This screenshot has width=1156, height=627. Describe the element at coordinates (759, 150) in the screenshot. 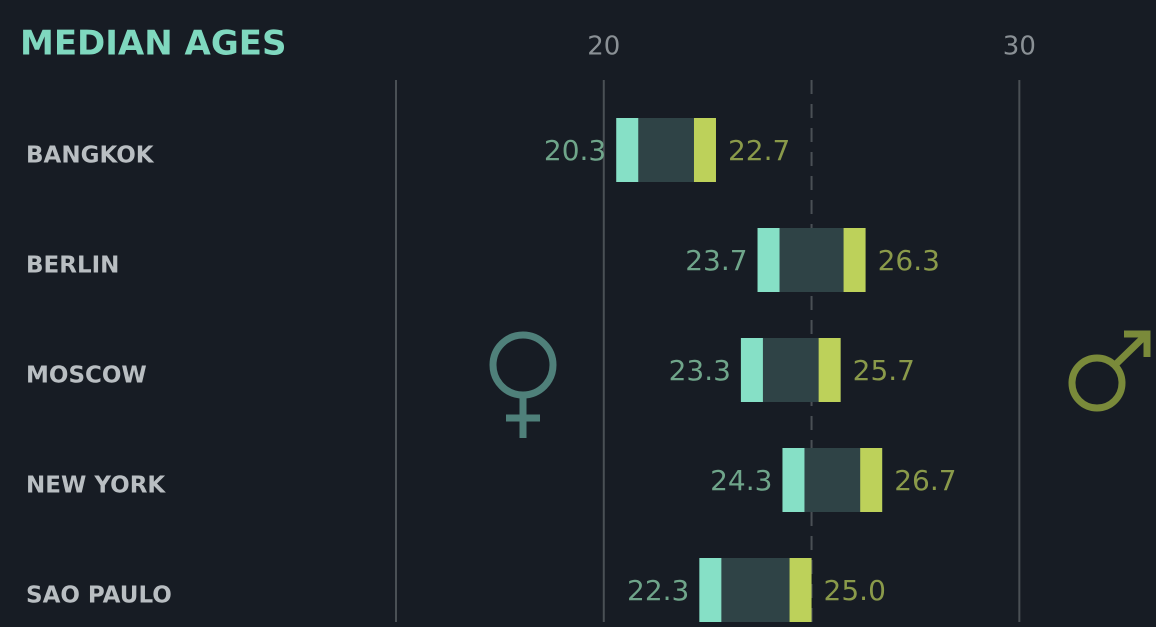

I see `male-value-label: 22.7` at that location.